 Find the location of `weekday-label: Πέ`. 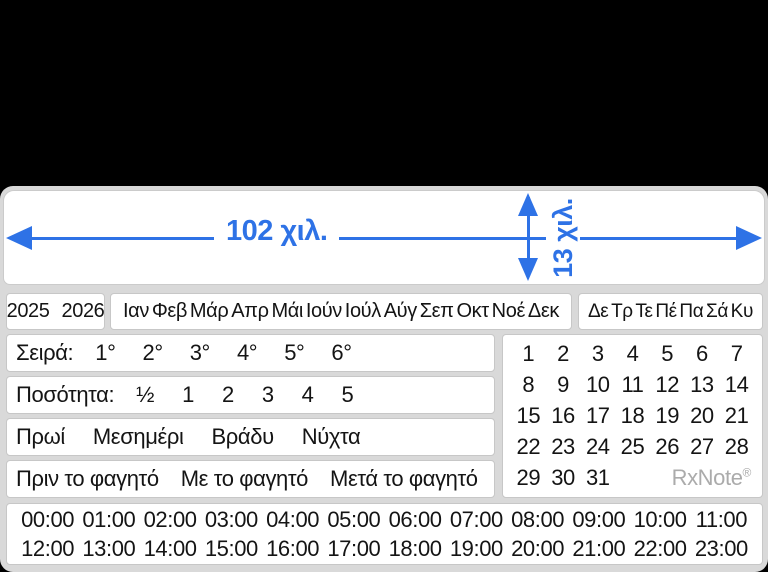

weekday-label: Πέ is located at coordinates (666, 311).